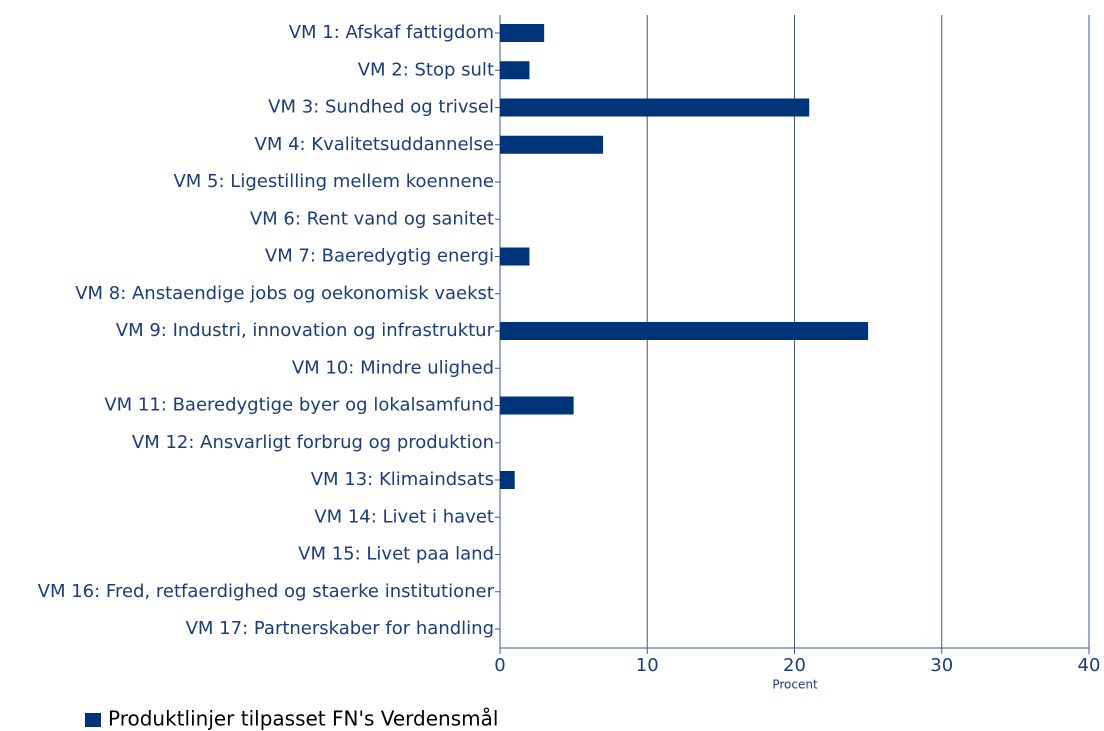 Image resolution: width=1104 pixels, height=731 pixels. Describe the element at coordinates (941, 665) in the screenshot. I see `x-tick-label: 30` at that location.